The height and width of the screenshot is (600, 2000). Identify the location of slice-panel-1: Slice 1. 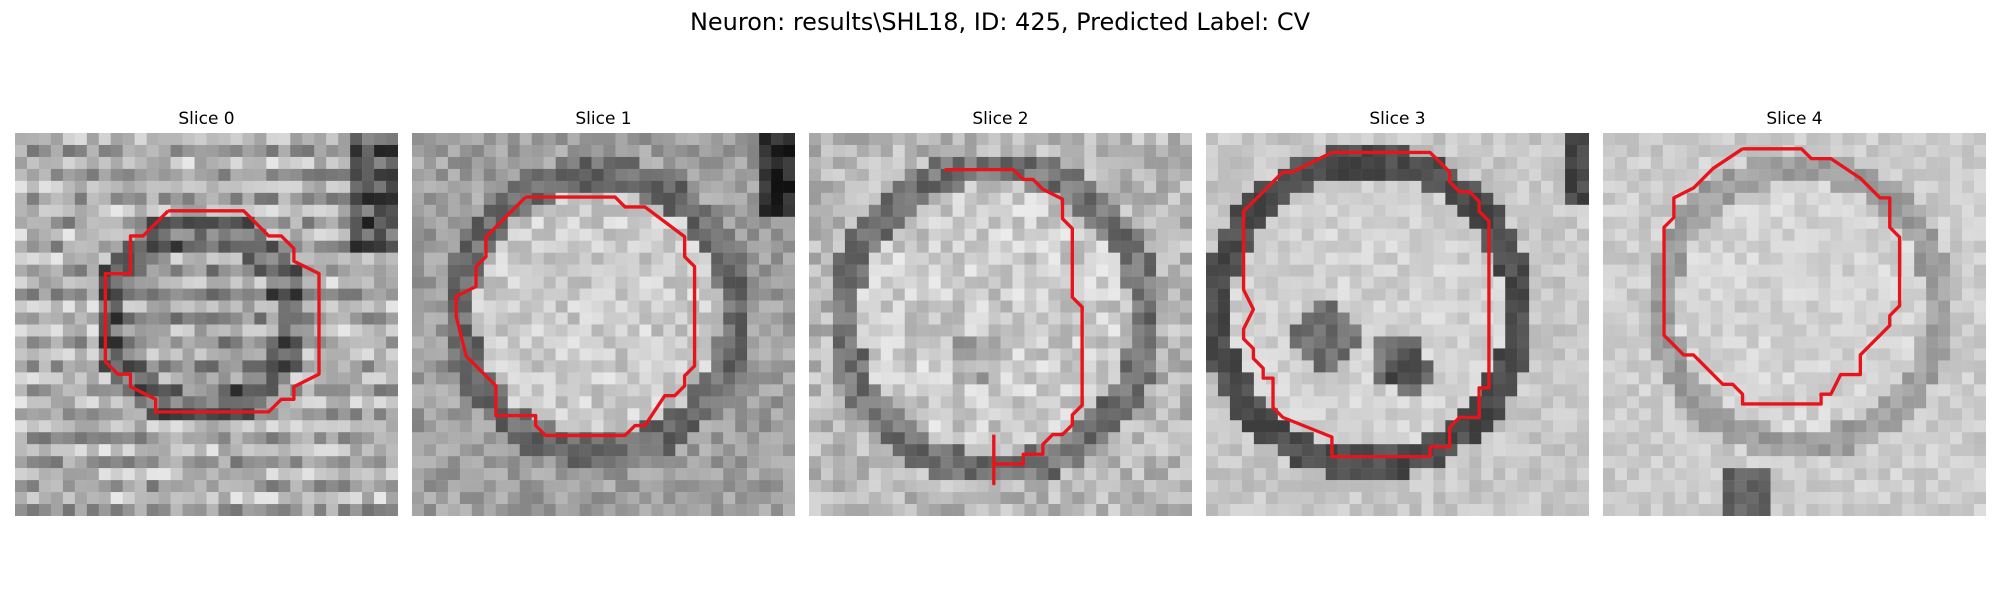
(603, 312).